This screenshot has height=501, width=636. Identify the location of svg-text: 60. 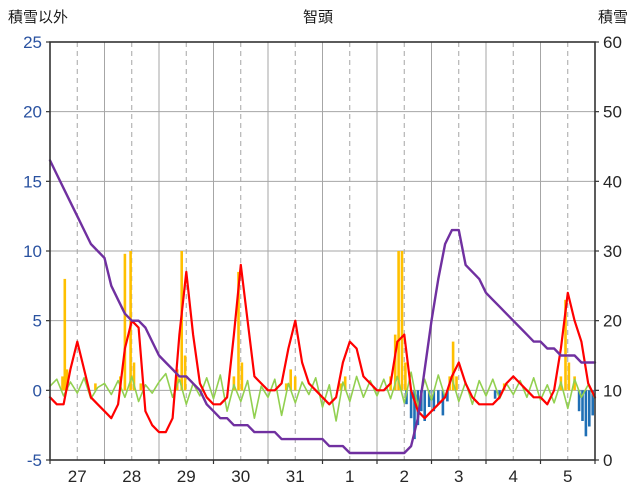
(612, 42).